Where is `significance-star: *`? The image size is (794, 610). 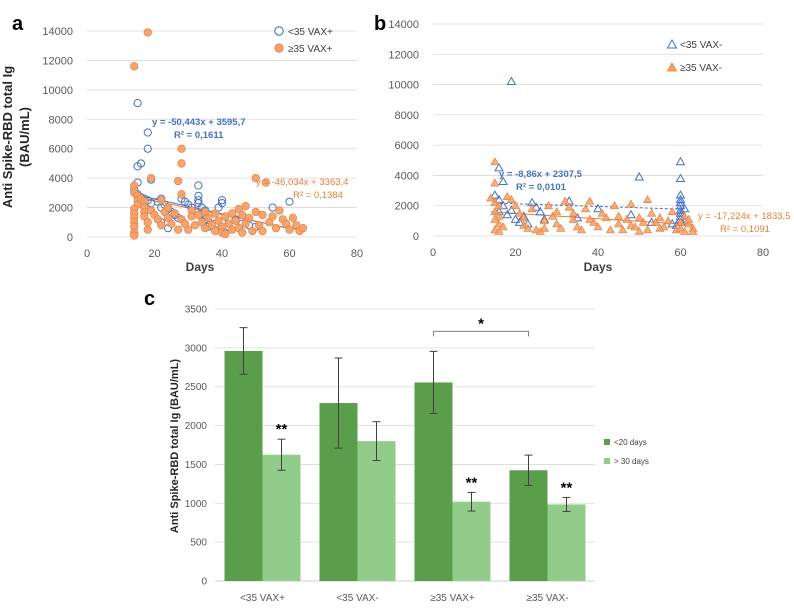
significance-star: * is located at coordinates (481, 323).